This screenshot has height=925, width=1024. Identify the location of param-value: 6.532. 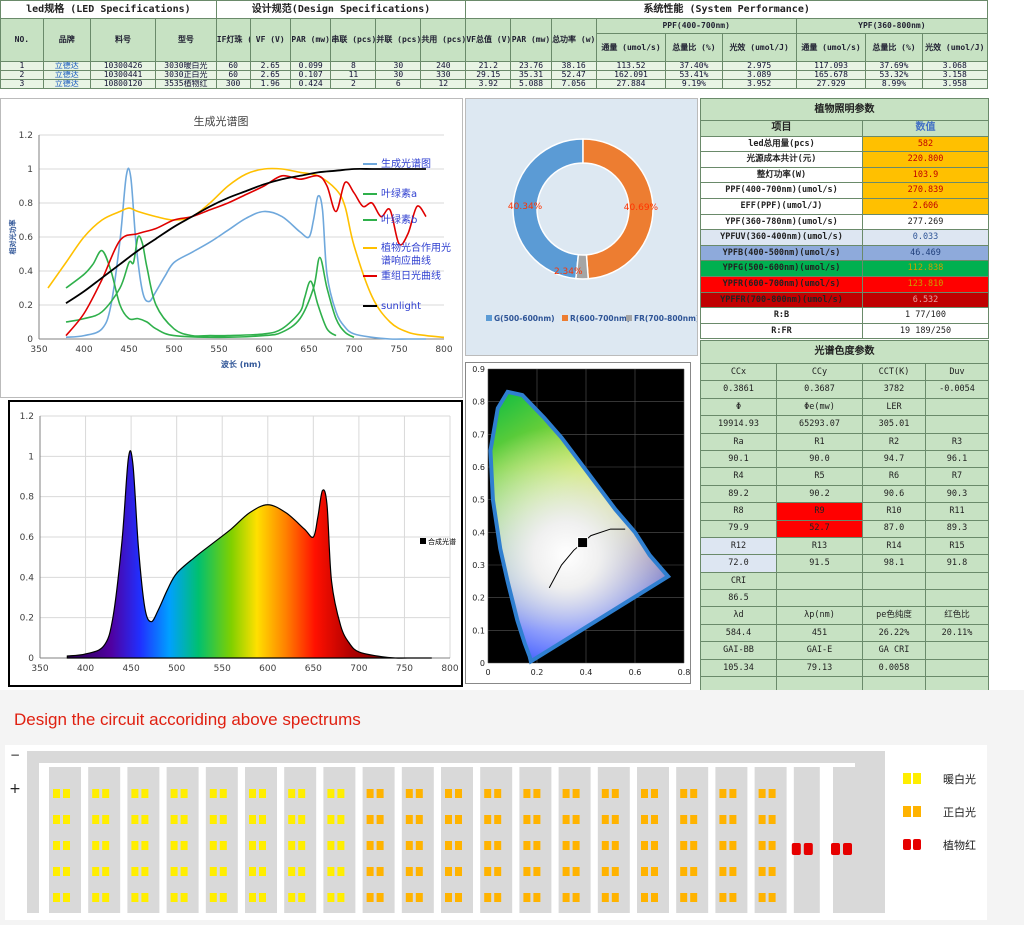
(925, 300).